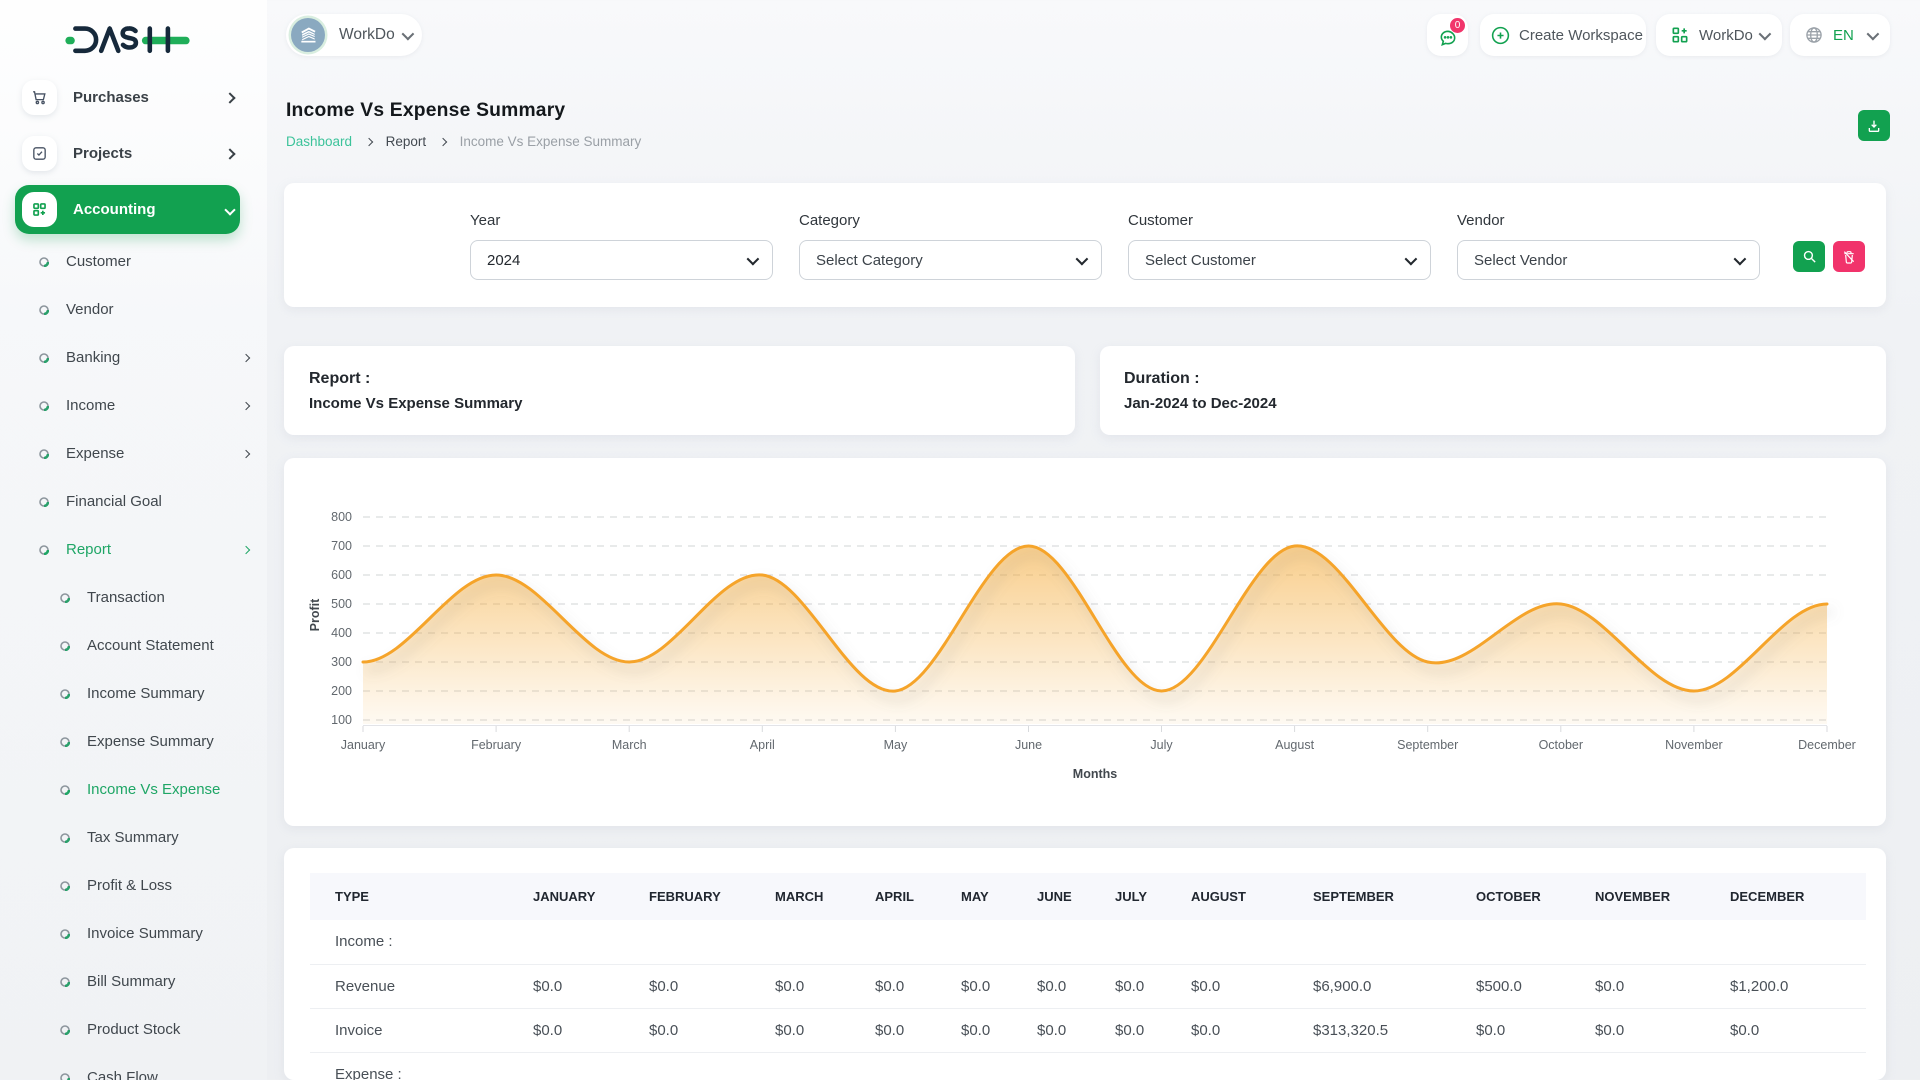  I want to click on svg-text: August, so click(1294, 745).